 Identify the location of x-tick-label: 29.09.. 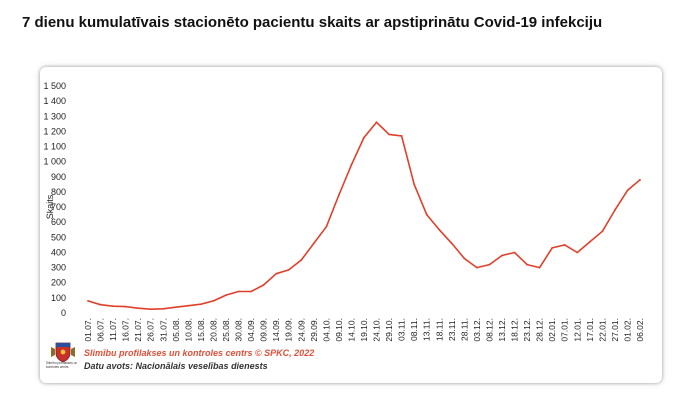
(314, 330).